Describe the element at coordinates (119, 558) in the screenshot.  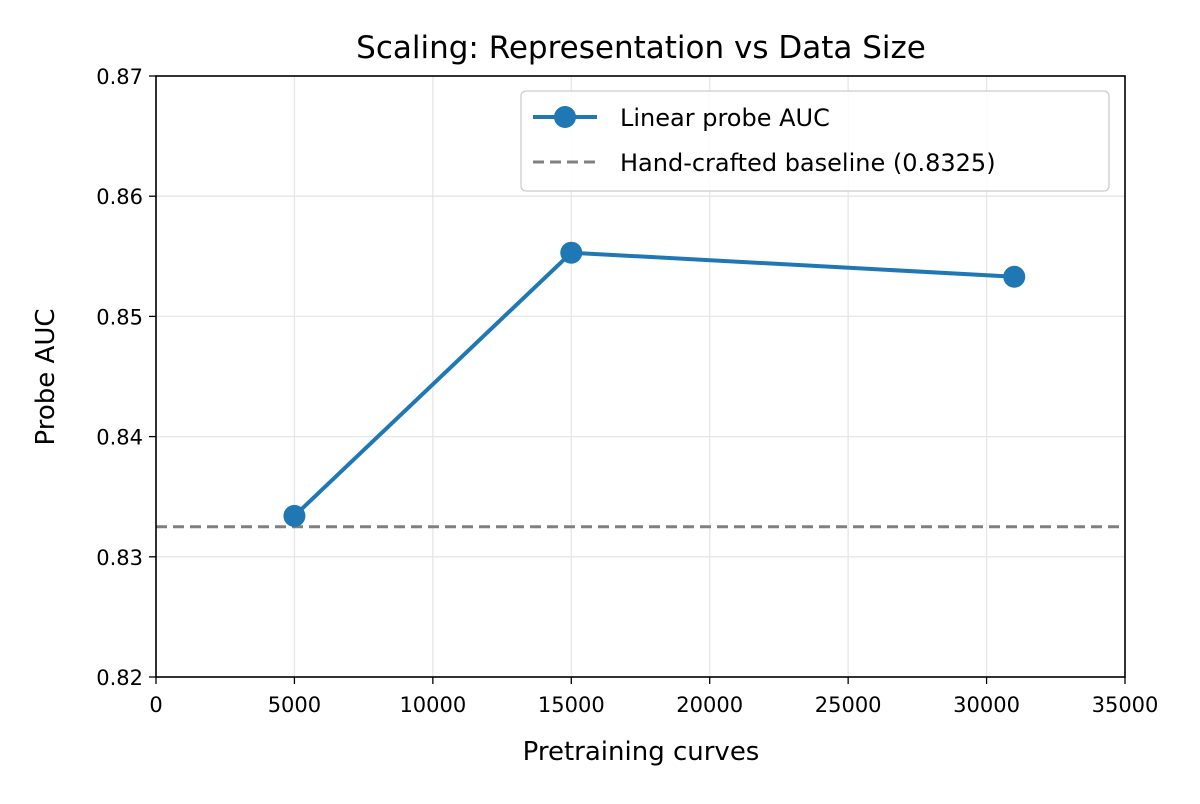
I see `y-tick-label: 0.83` at that location.